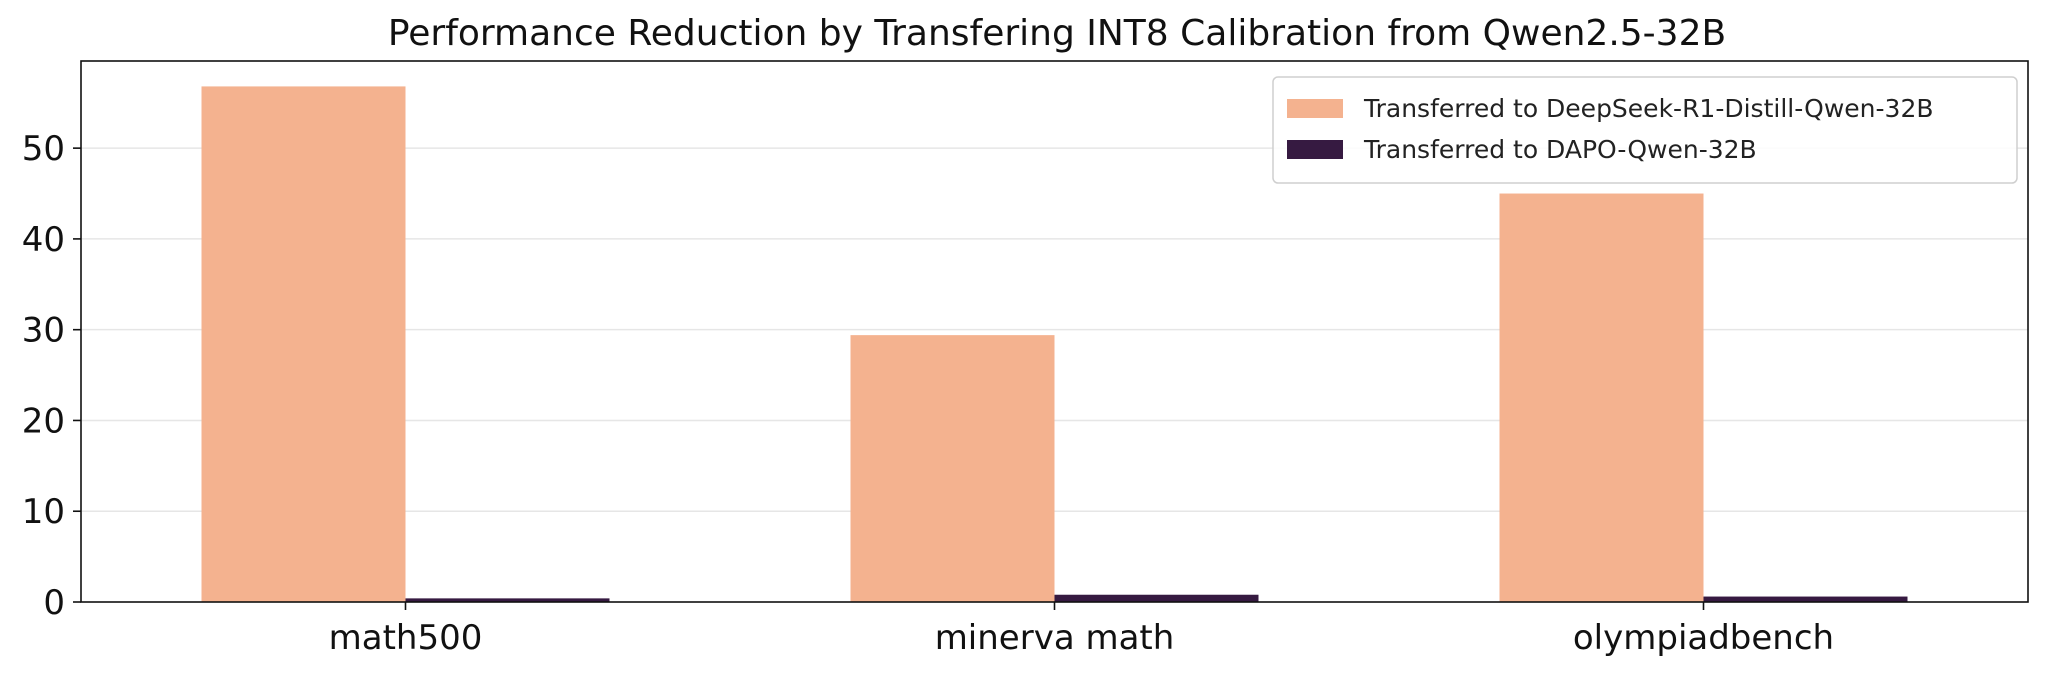 This screenshot has width=2048, height=674. What do you see at coordinates (406, 638) in the screenshot?
I see `x-tick-label: math500` at bounding box center [406, 638].